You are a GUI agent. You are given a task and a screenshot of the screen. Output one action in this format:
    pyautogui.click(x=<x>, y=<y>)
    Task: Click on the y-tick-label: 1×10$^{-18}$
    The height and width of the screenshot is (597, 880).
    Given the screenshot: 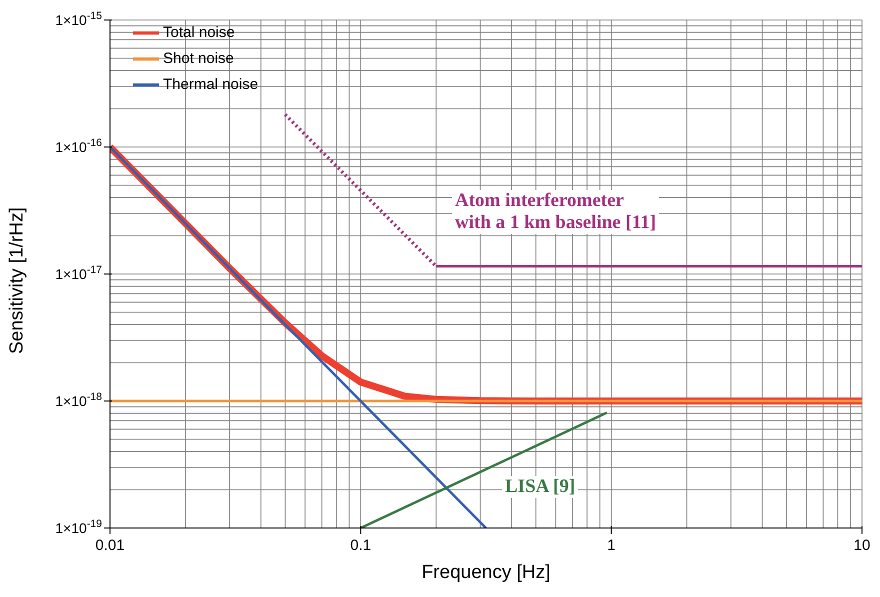 What is the action you would take?
    pyautogui.click(x=78, y=400)
    